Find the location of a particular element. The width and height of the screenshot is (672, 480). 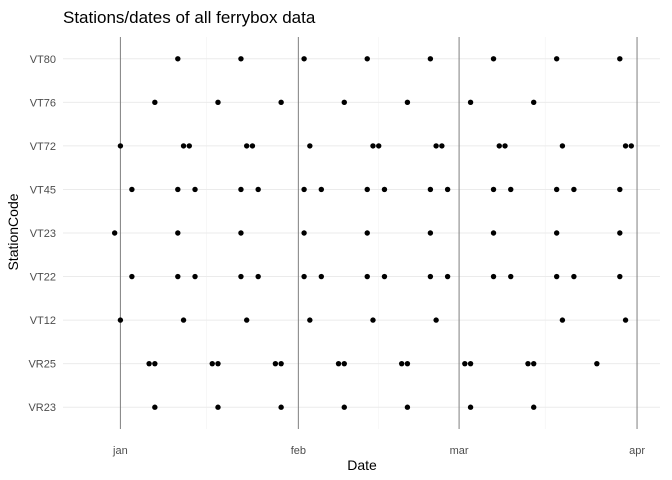

y-tick-label-vt22: VT22 is located at coordinates (43, 278).